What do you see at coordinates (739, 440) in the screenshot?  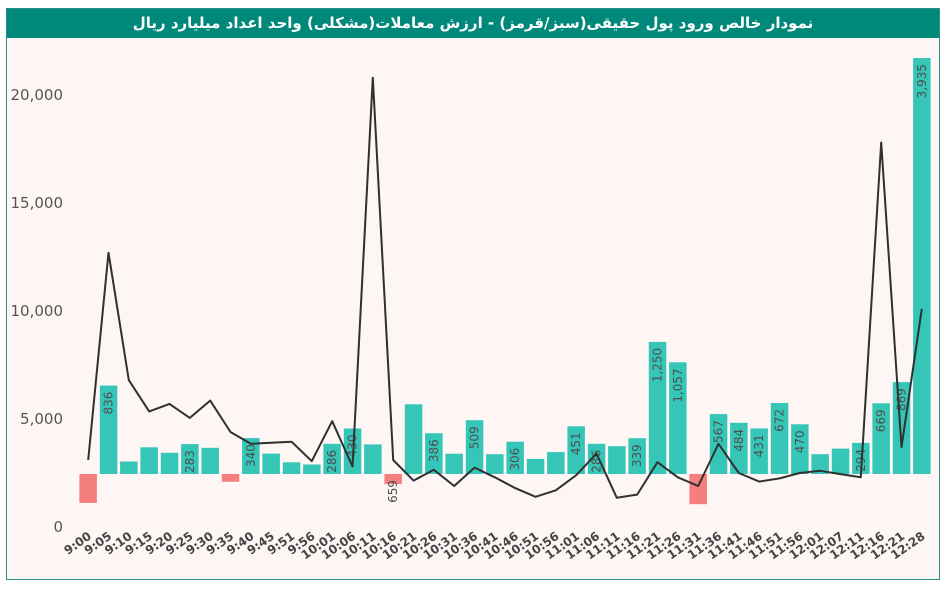 I see `bar-data-label: 484` at bounding box center [739, 440].